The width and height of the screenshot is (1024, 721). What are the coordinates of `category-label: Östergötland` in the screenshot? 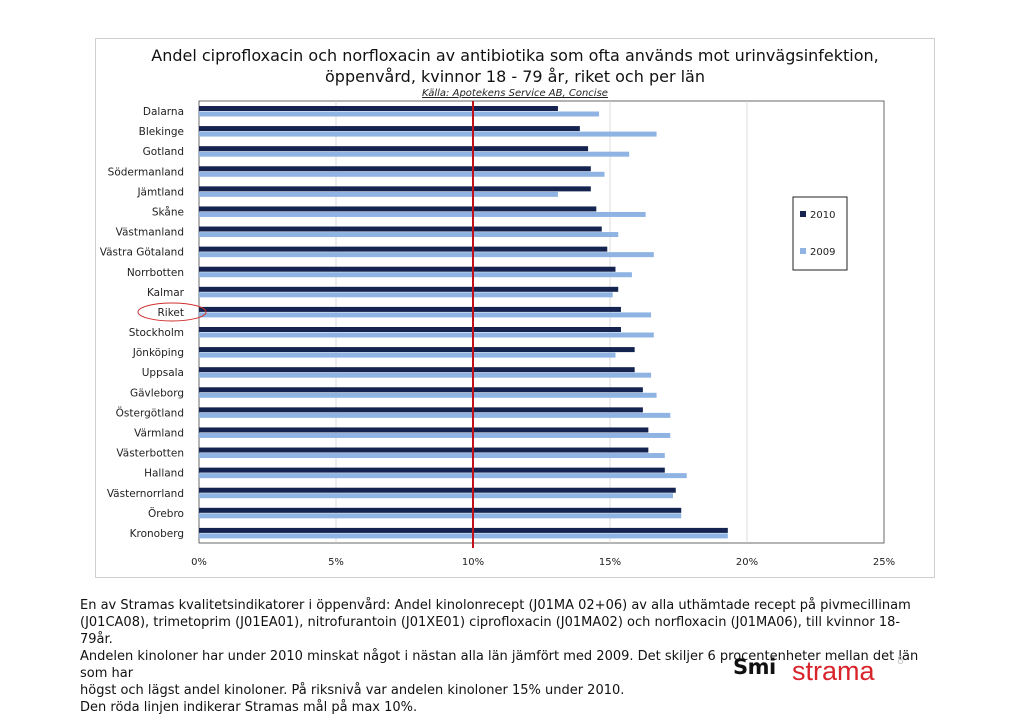 It's located at (150, 412).